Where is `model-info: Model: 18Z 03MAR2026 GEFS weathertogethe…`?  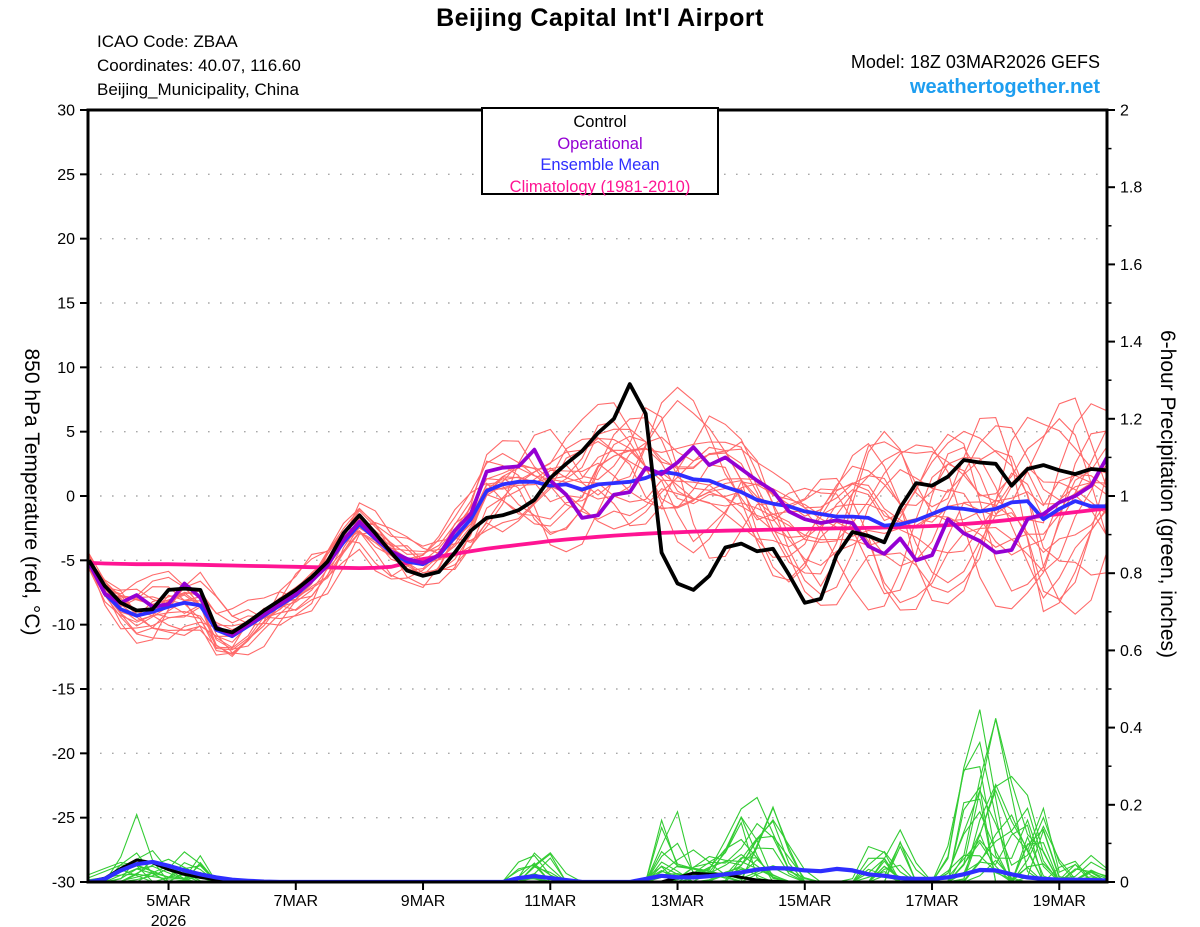
model-info: Model: 18Z 03MAR2026 GEFS weathertogethe… is located at coordinates (975, 75).